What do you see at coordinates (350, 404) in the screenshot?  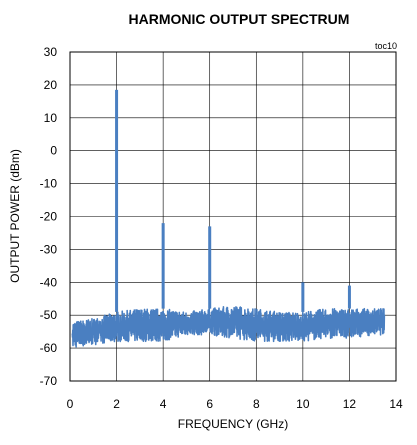 I see `x-tick-label: 12` at bounding box center [350, 404].